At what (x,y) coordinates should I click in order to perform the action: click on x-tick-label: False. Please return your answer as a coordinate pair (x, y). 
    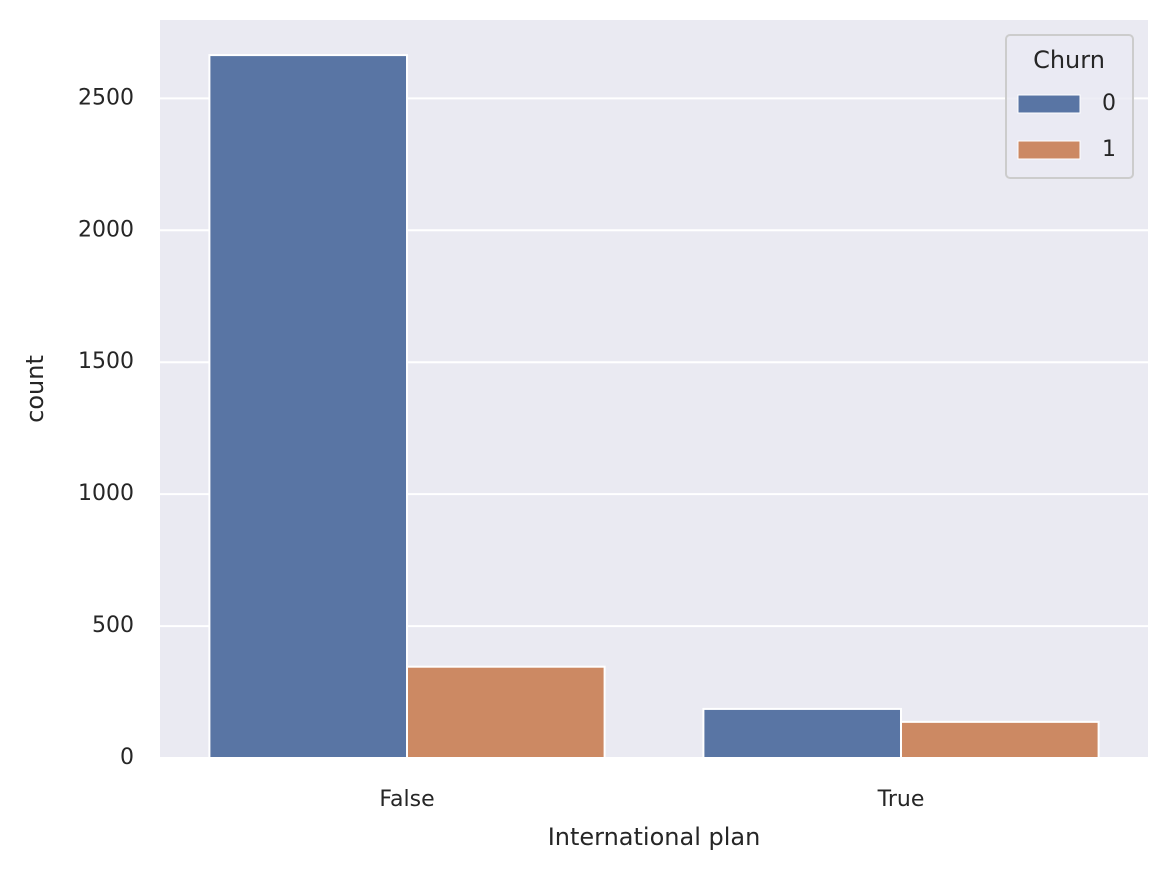
    Looking at the image, I should click on (406, 799).